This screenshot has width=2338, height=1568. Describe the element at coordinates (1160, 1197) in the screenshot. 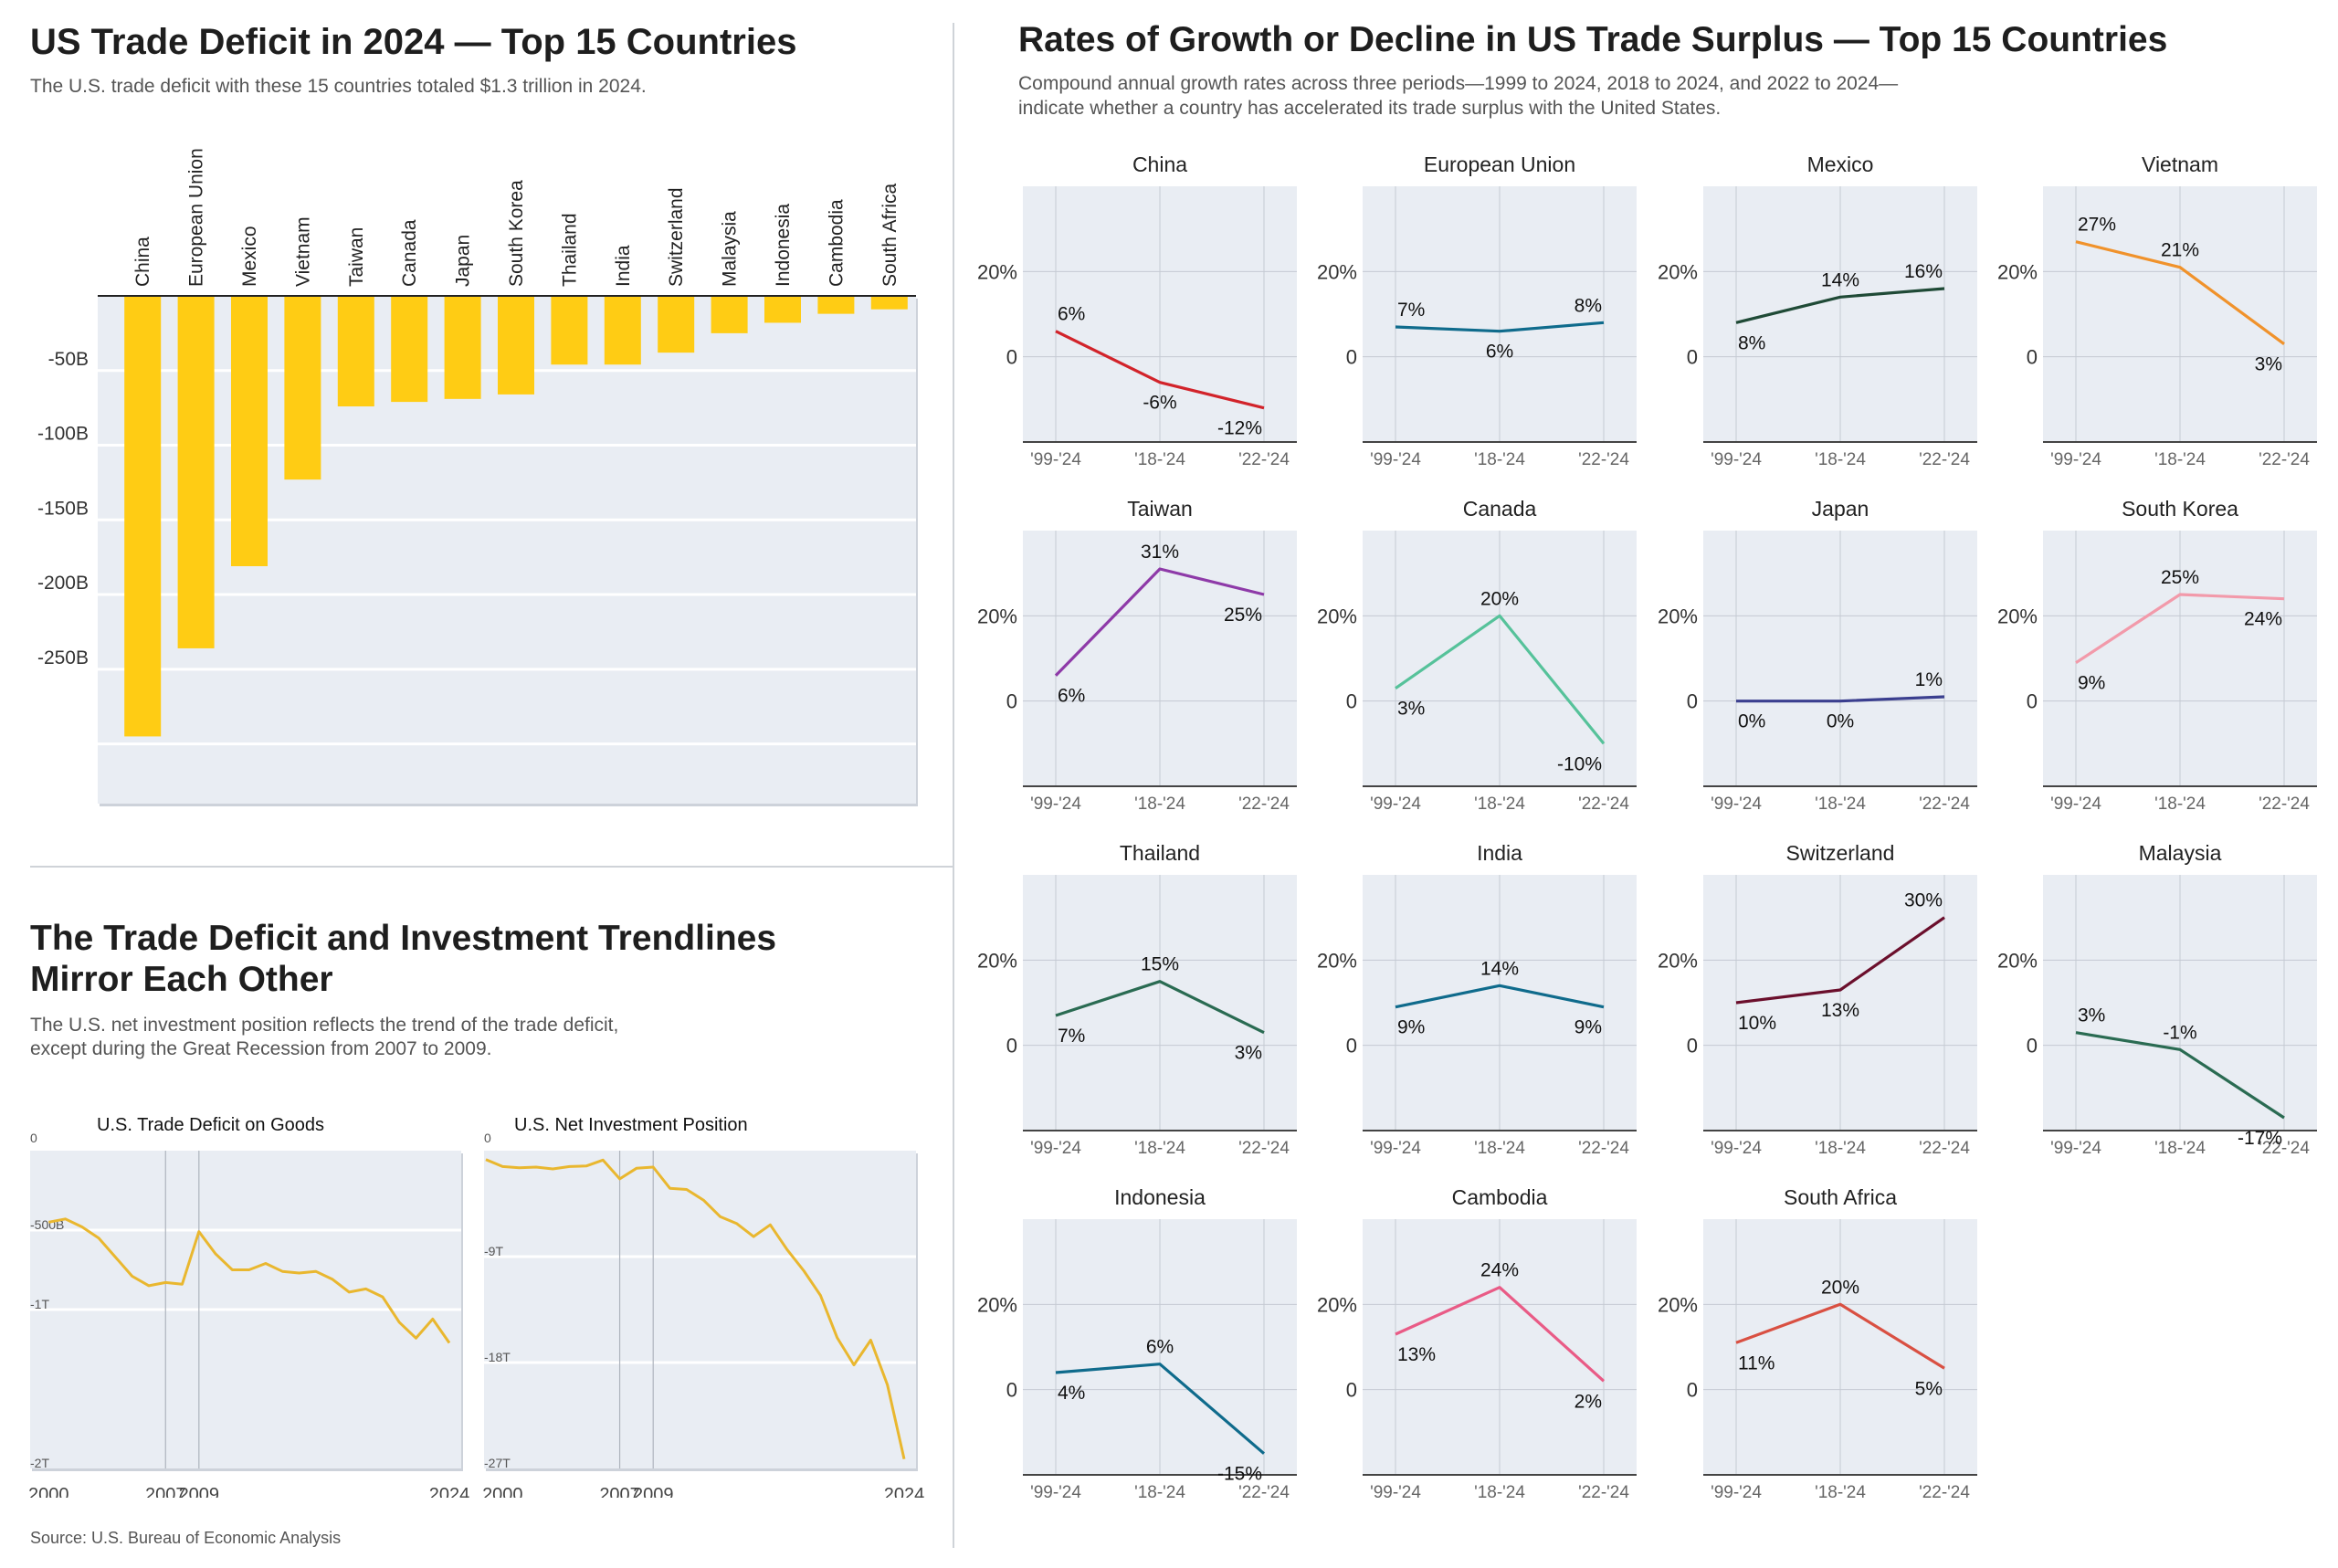

I see `cagr-panel-title: Indonesia` at that location.